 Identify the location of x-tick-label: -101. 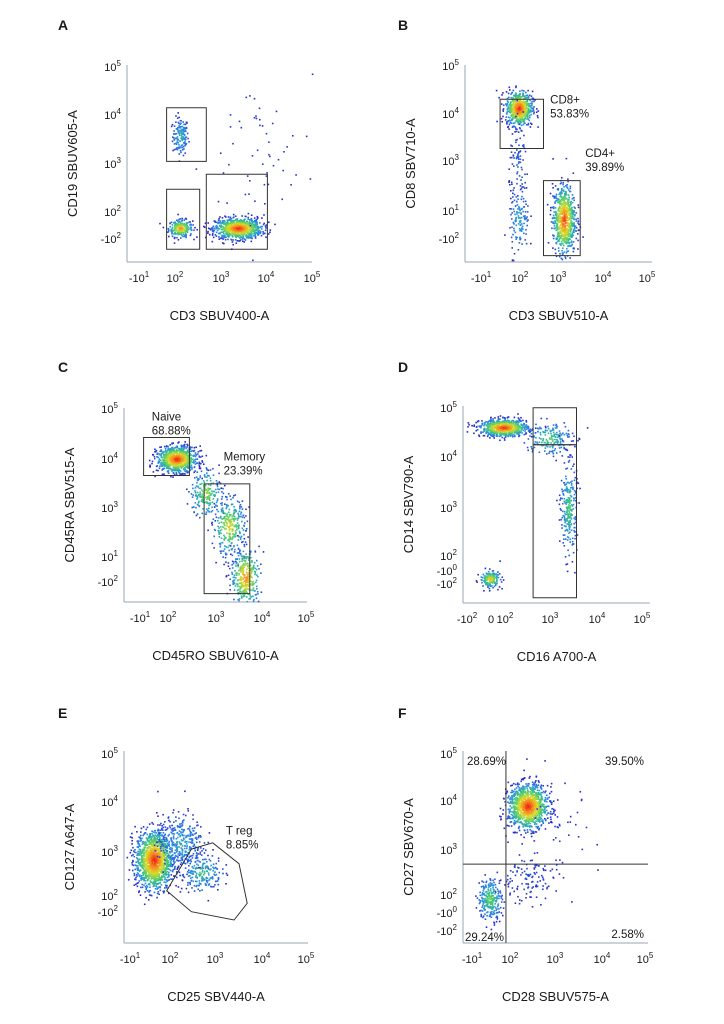
(481, 277).